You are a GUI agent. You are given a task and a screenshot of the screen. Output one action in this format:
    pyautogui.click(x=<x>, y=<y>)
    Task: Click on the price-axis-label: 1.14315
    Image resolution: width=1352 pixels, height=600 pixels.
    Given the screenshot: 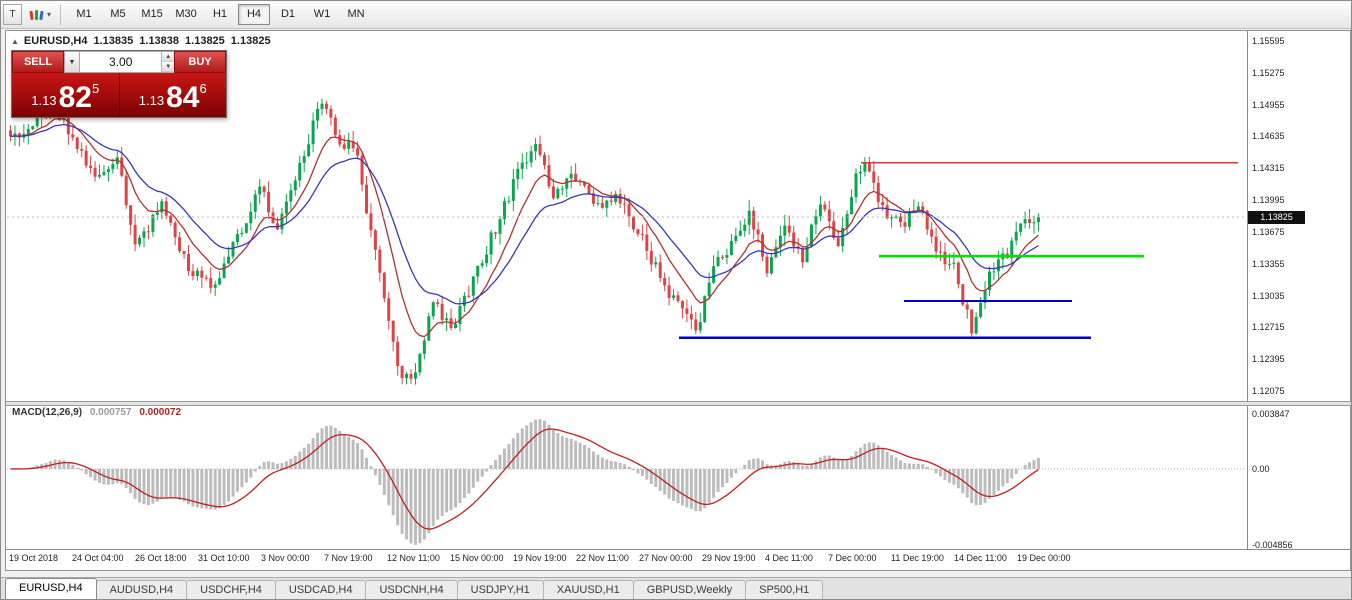 What is the action you would take?
    pyautogui.click(x=1268, y=168)
    